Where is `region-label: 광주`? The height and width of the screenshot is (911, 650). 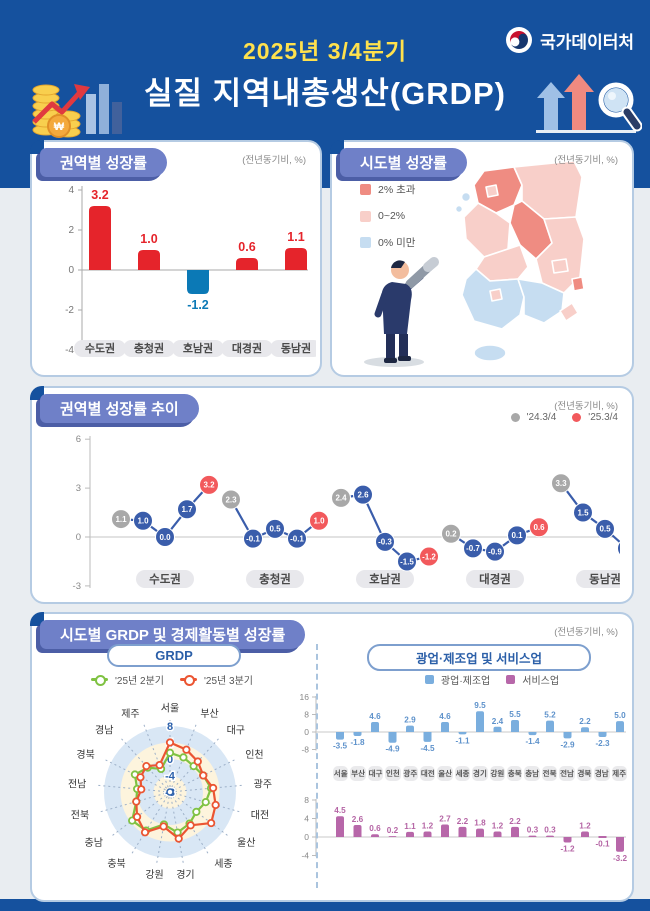 region-label: 광주 is located at coordinates (410, 773).